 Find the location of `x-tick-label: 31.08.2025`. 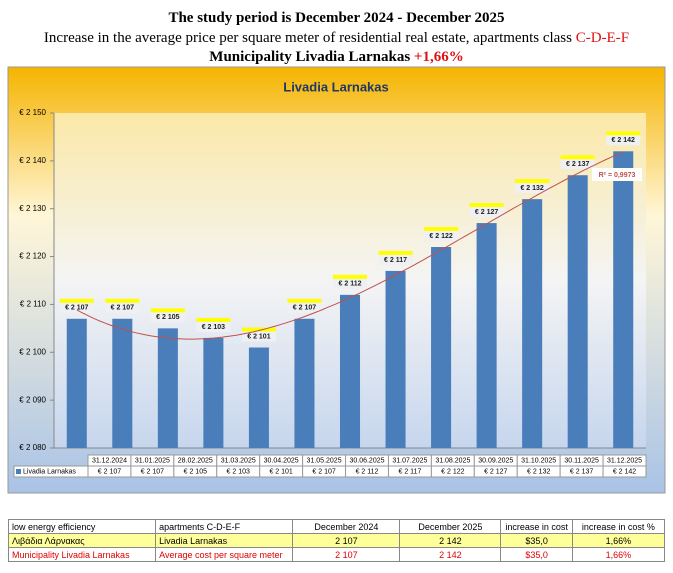

x-tick-label: 31.08.2025 is located at coordinates (452, 460).